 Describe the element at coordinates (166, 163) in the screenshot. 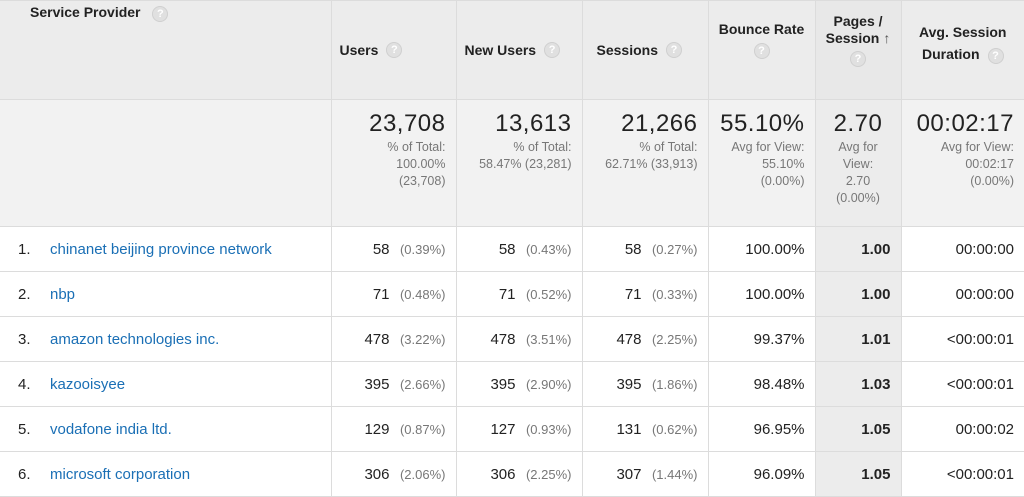

I see `totals-label-cell` at that location.